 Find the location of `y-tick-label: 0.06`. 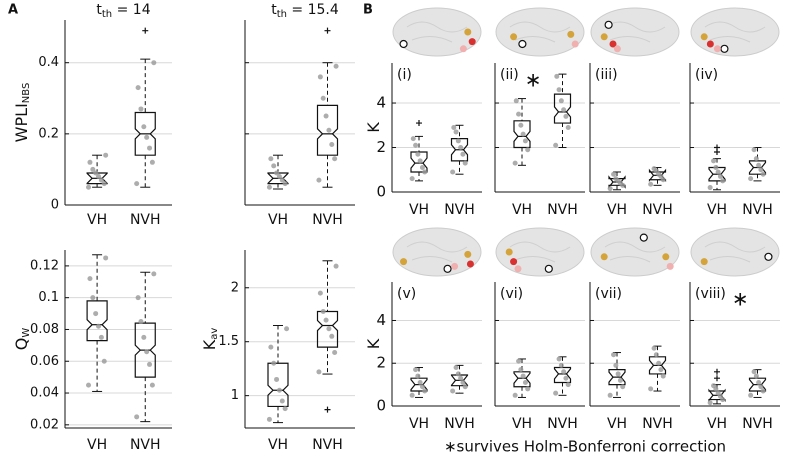

y-tick-label: 0.06 is located at coordinates (44, 361).